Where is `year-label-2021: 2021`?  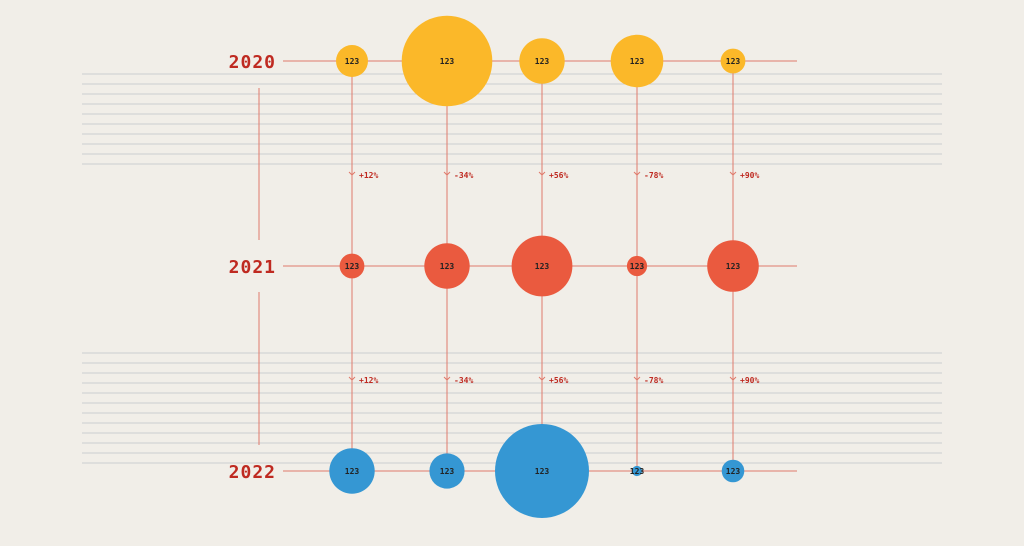
year-label-2021: 2021 is located at coordinates (252, 267).